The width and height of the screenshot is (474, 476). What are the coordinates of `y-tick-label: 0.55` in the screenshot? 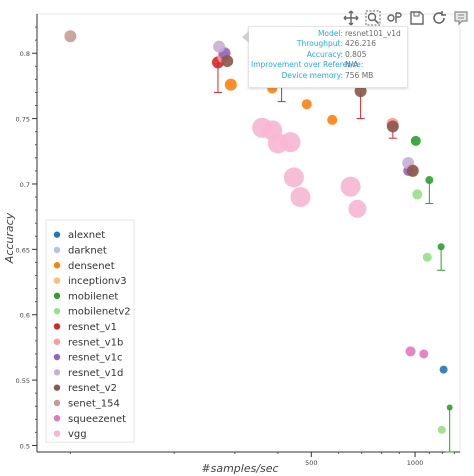 It's located at (23, 381).